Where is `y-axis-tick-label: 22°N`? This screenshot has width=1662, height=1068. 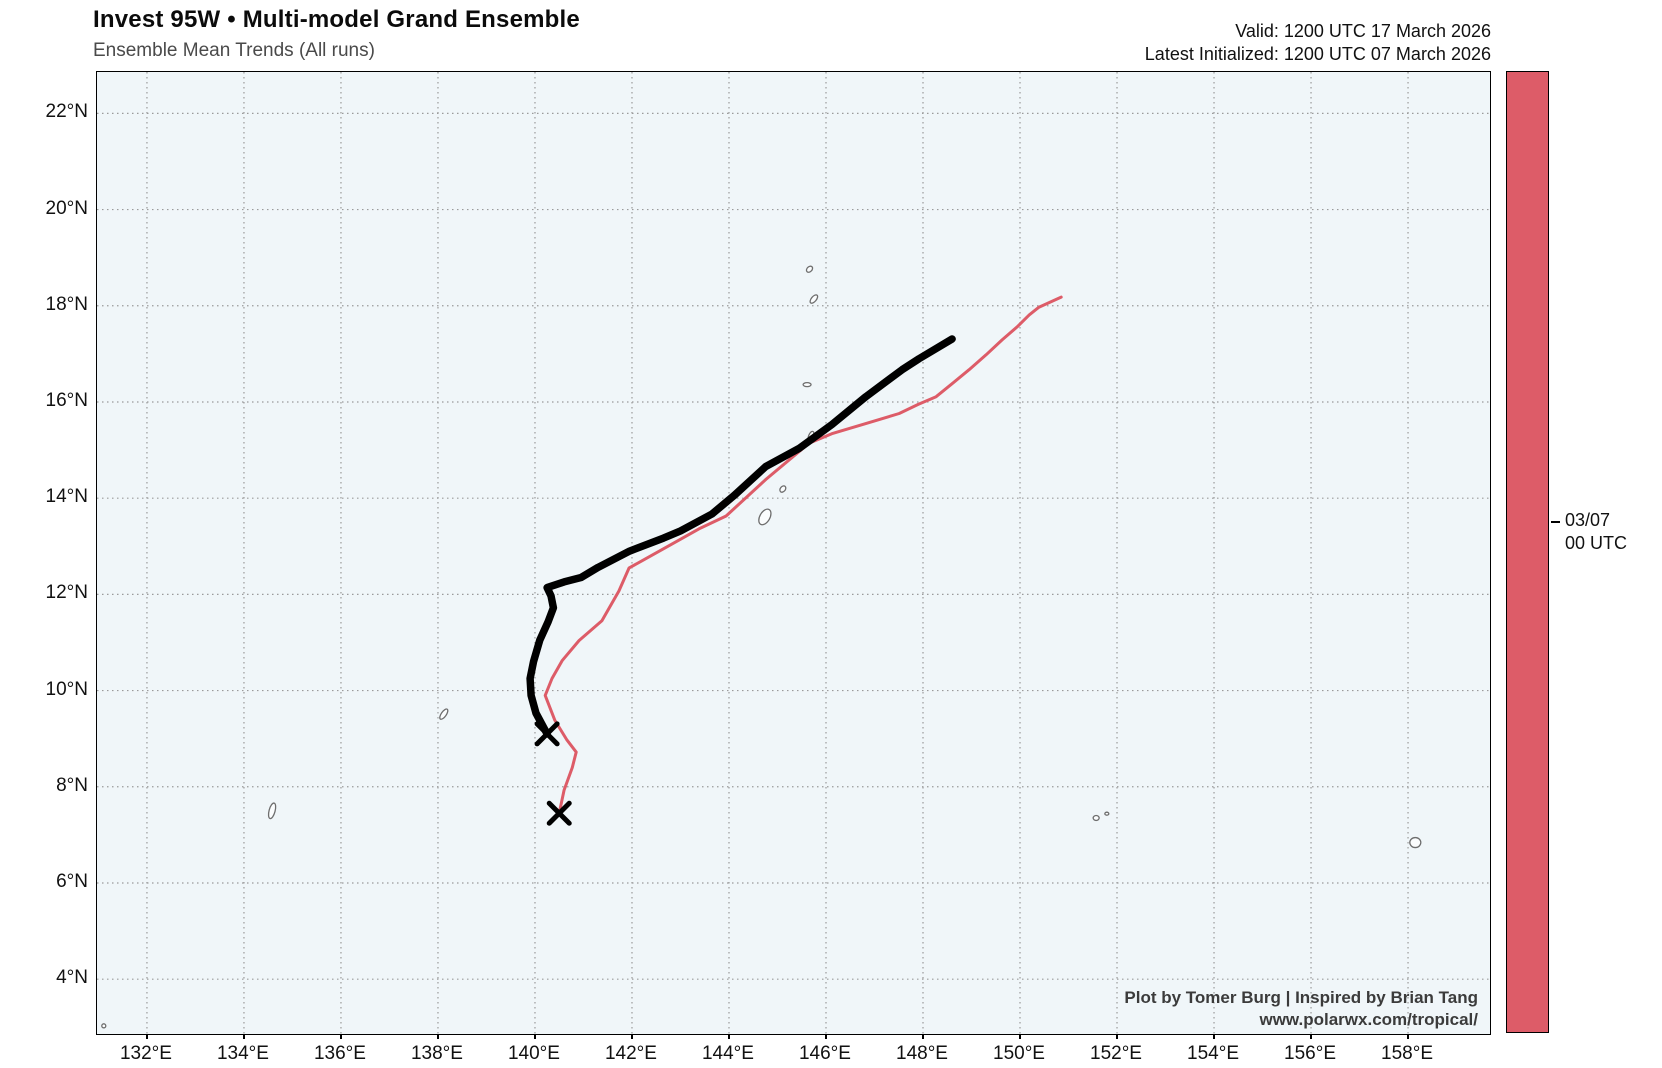
y-axis-tick-label: 22°N is located at coordinates (66, 112).